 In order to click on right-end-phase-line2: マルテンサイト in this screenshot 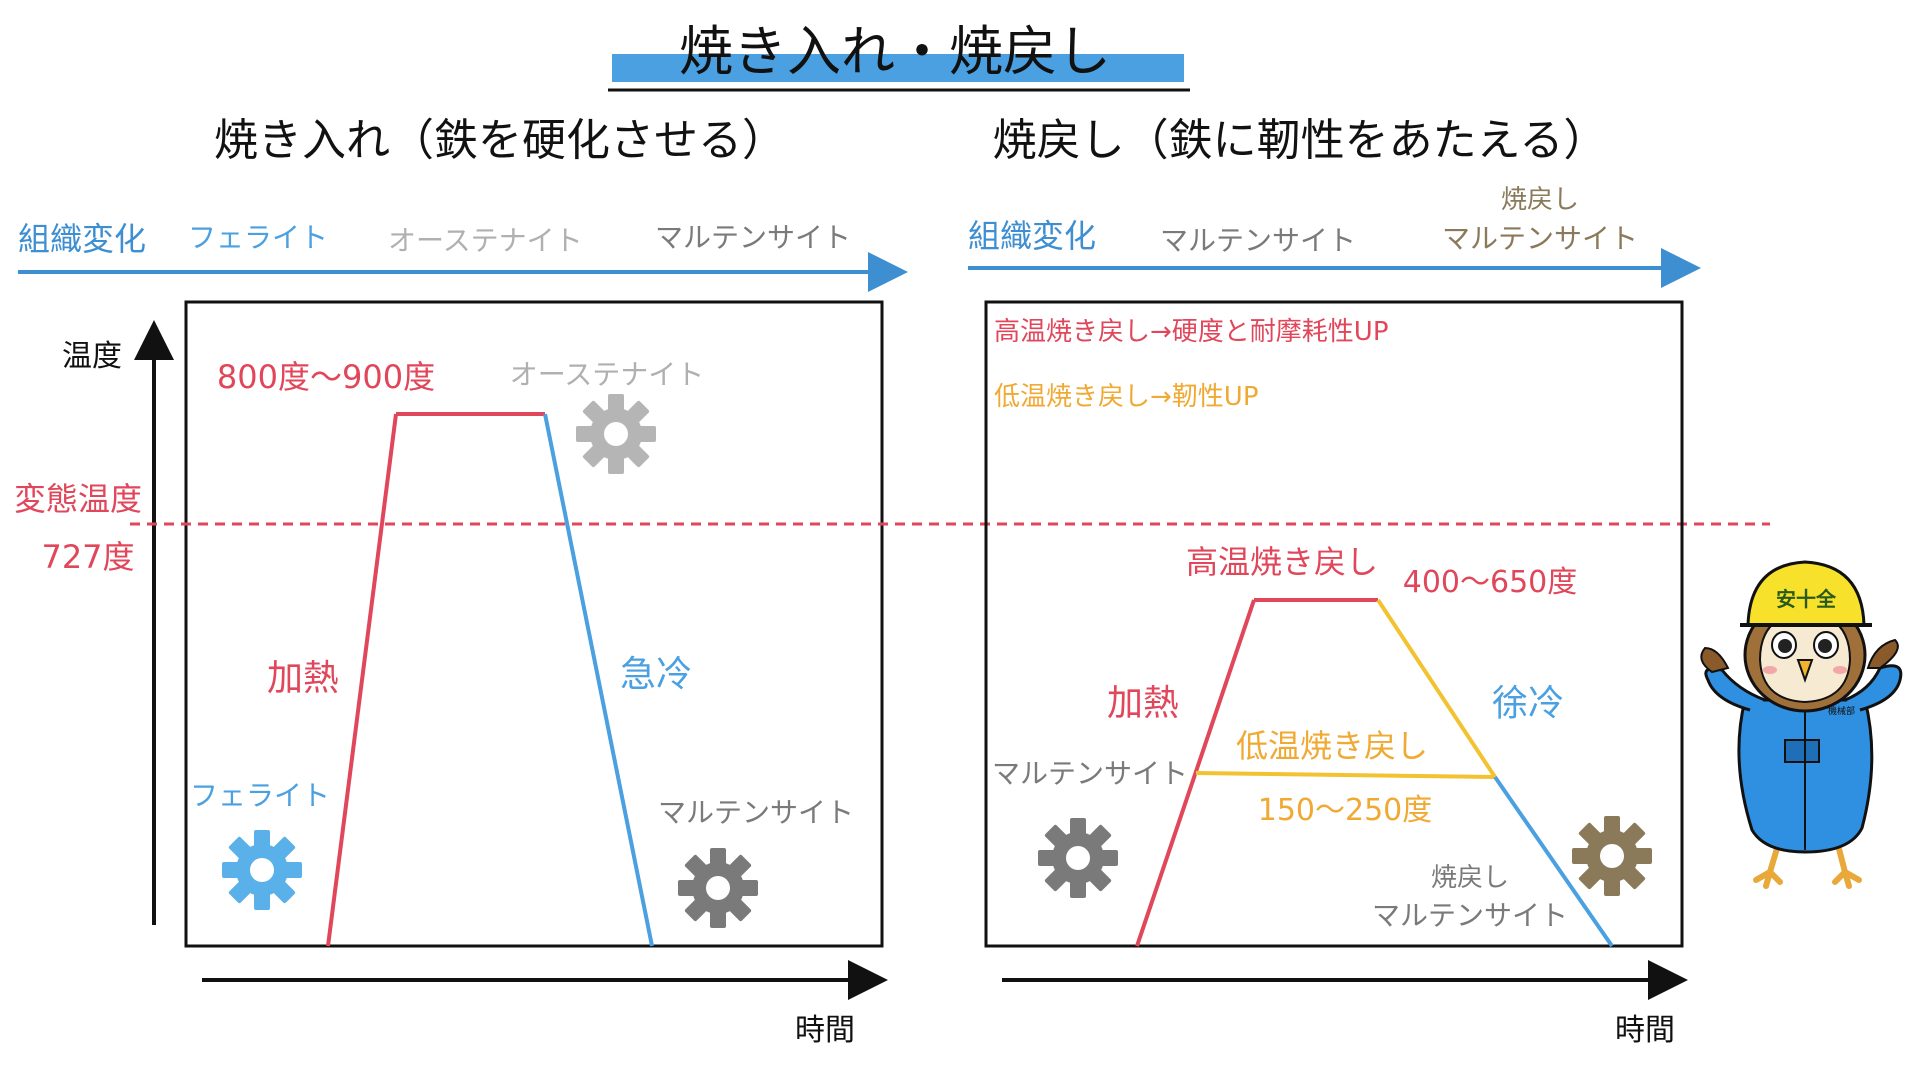, I will do `click(1470, 915)`.